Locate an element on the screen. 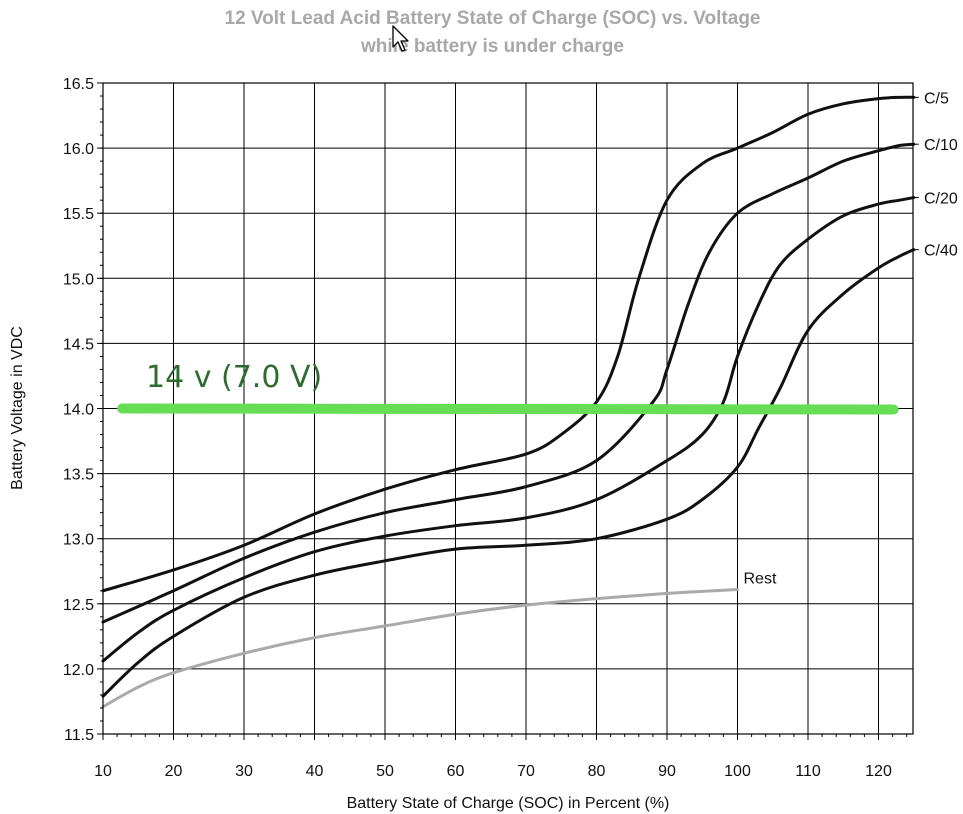 Image resolution: width=963 pixels, height=814 pixels. y-tick-label: 11.5 is located at coordinates (79, 735).